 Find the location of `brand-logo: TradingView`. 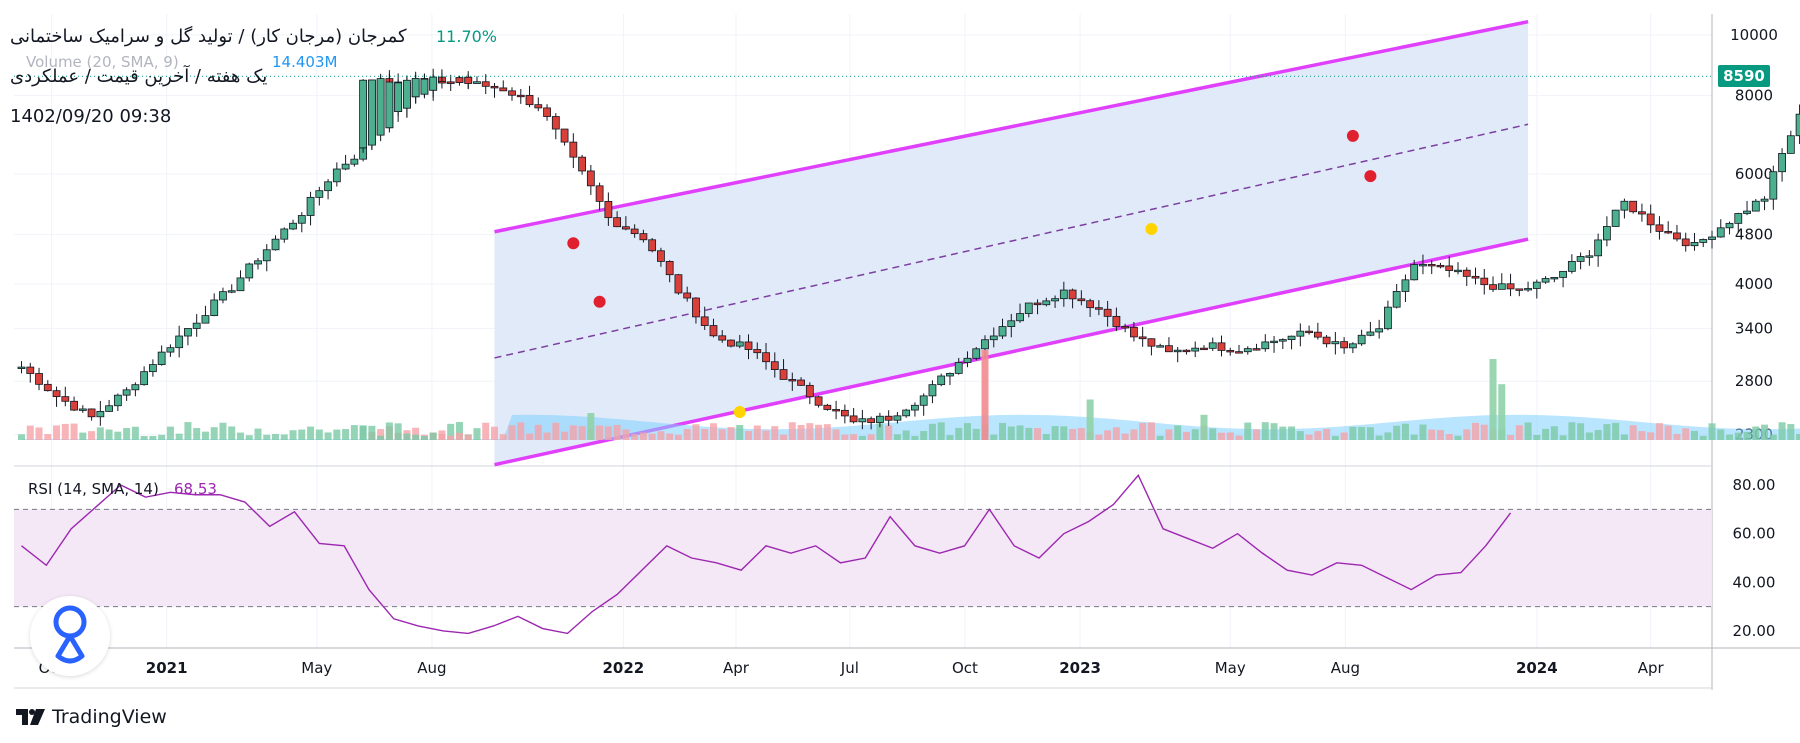

brand-logo: TradingView is located at coordinates (91, 717).